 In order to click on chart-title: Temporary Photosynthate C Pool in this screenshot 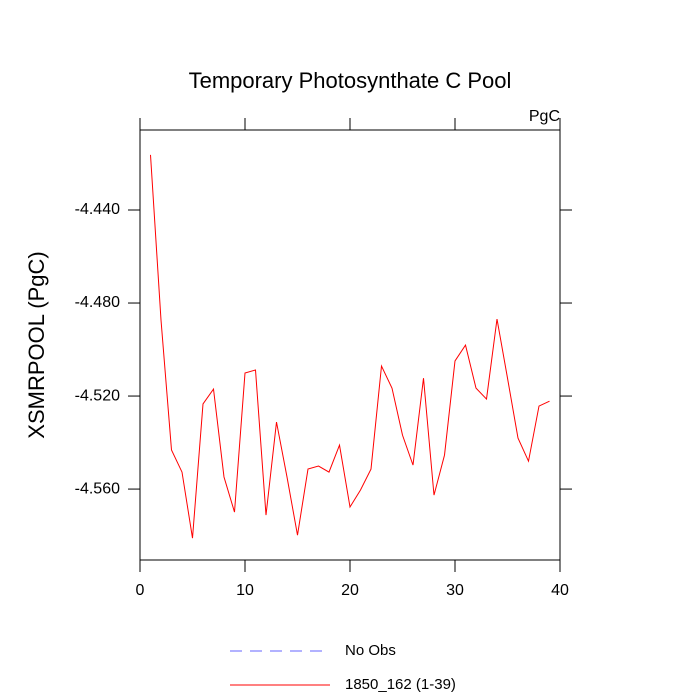, I will do `click(350, 80)`.